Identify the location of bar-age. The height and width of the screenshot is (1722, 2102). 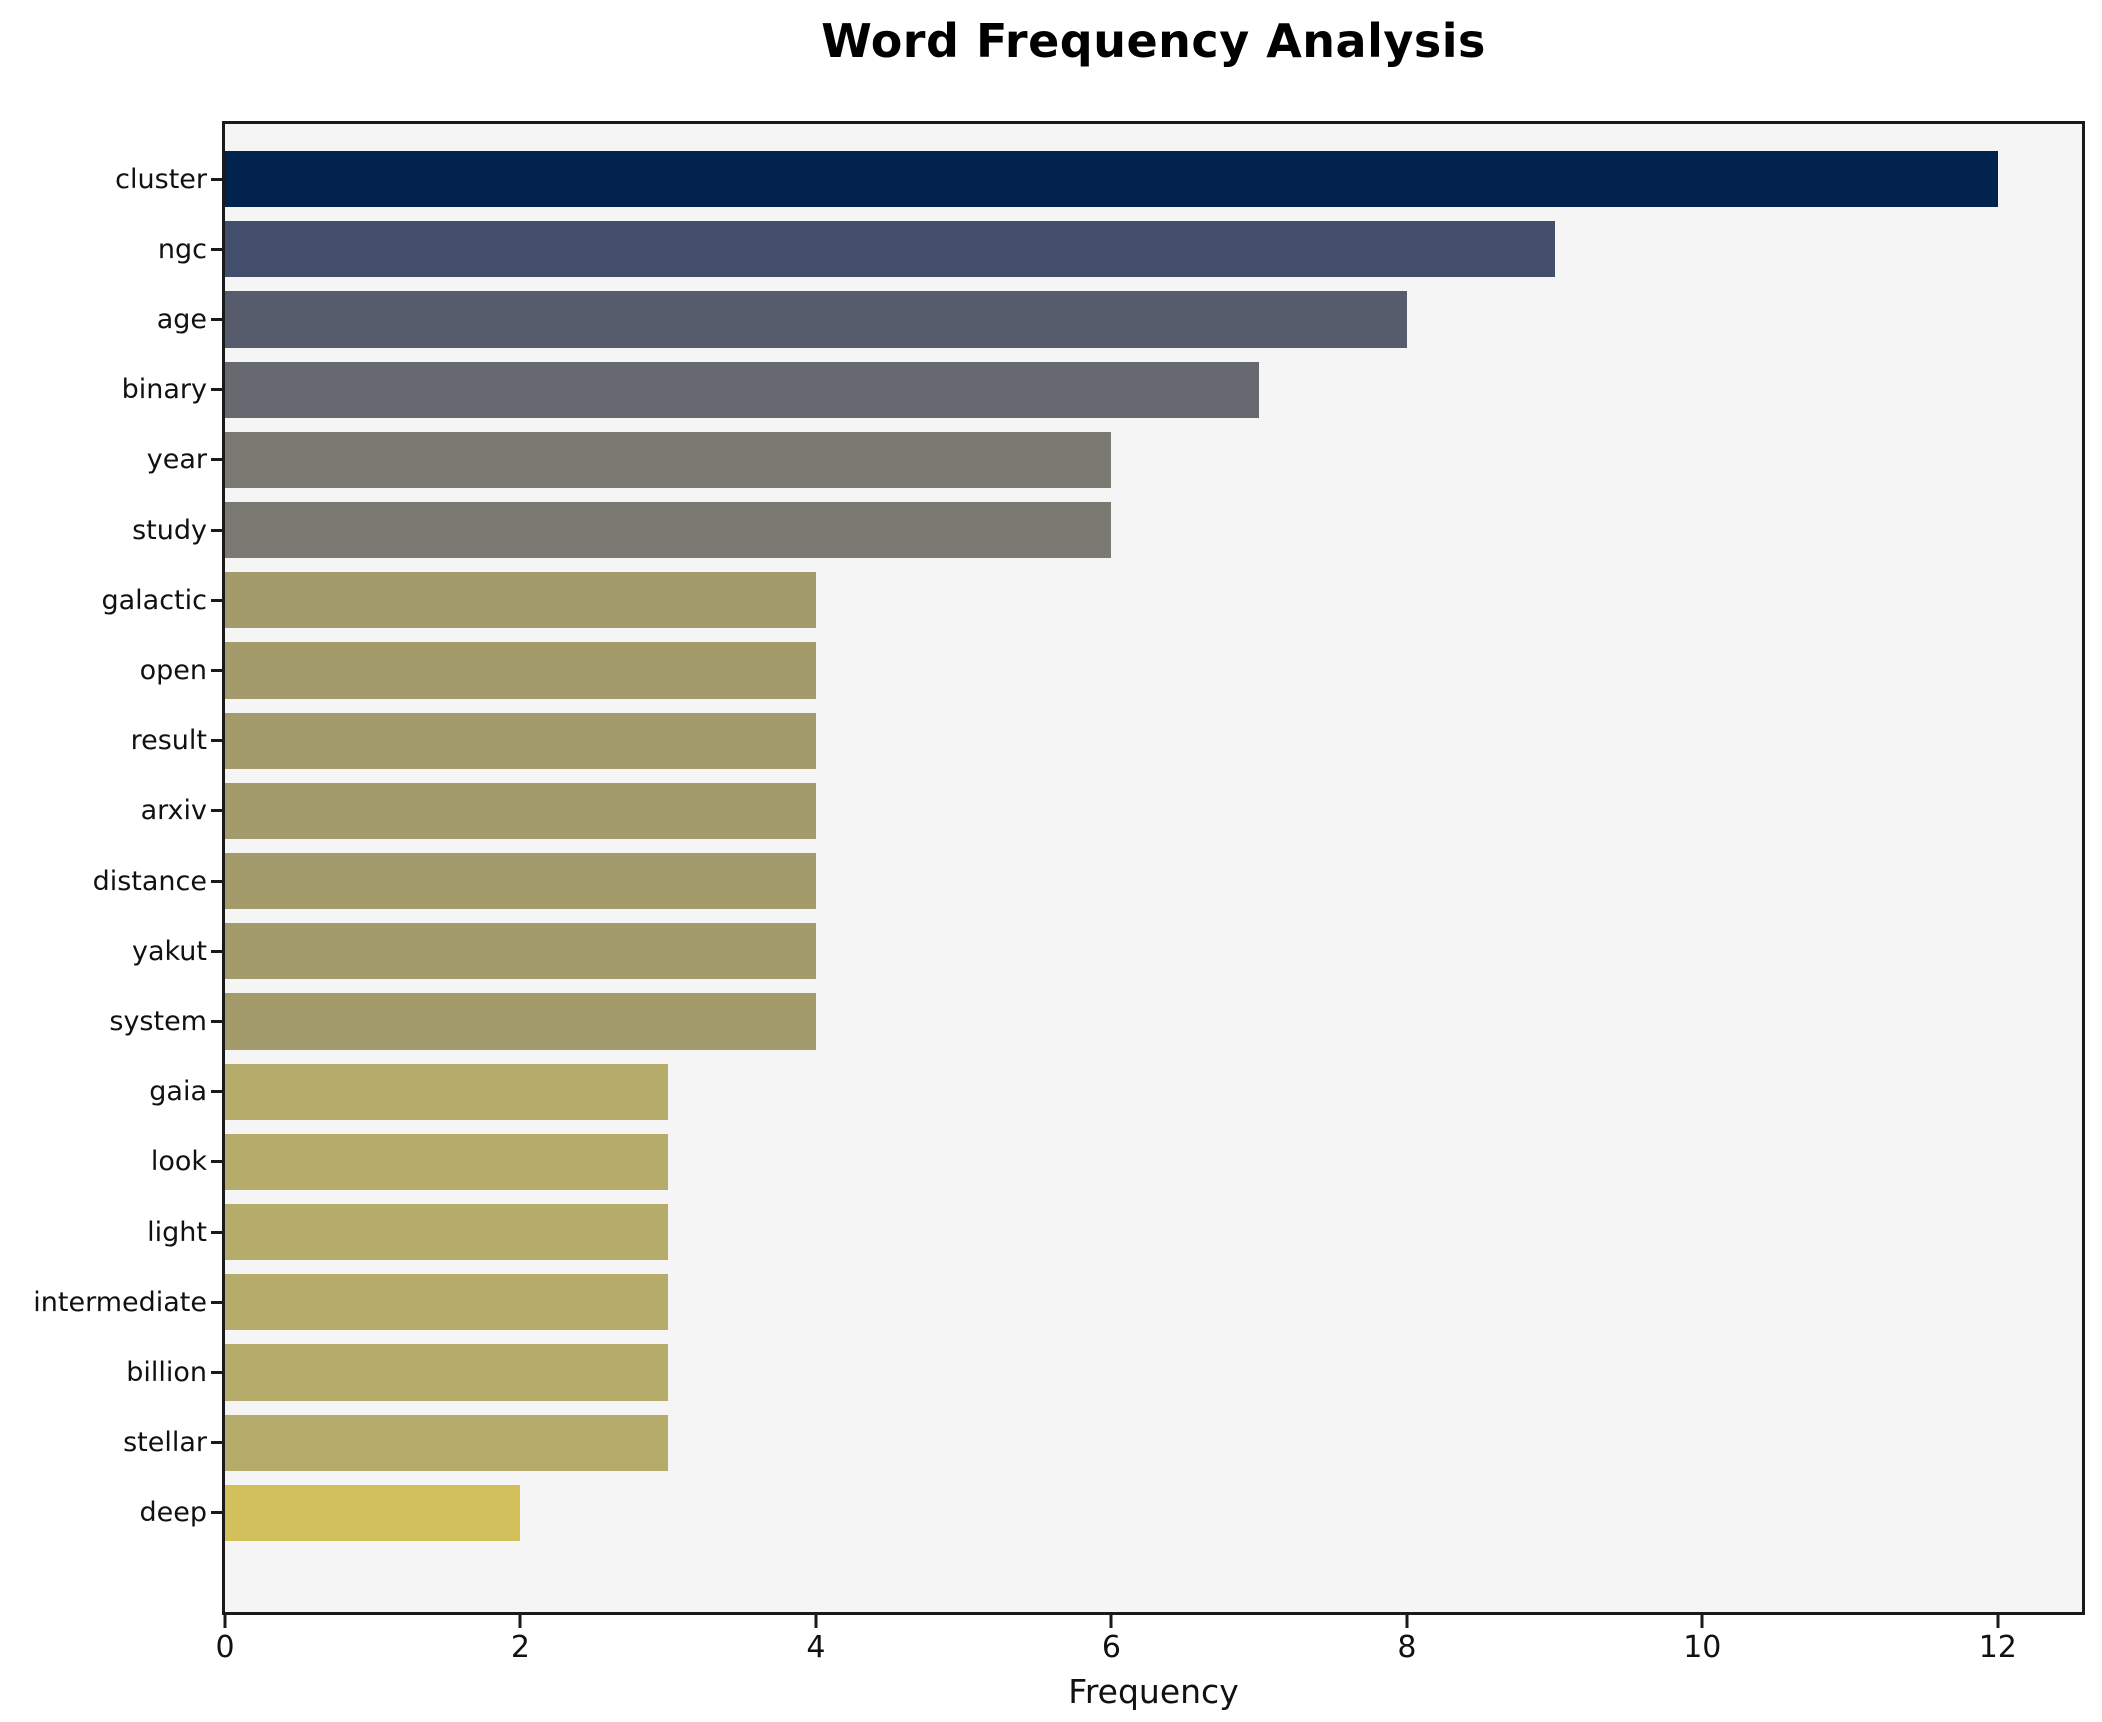
(816, 319).